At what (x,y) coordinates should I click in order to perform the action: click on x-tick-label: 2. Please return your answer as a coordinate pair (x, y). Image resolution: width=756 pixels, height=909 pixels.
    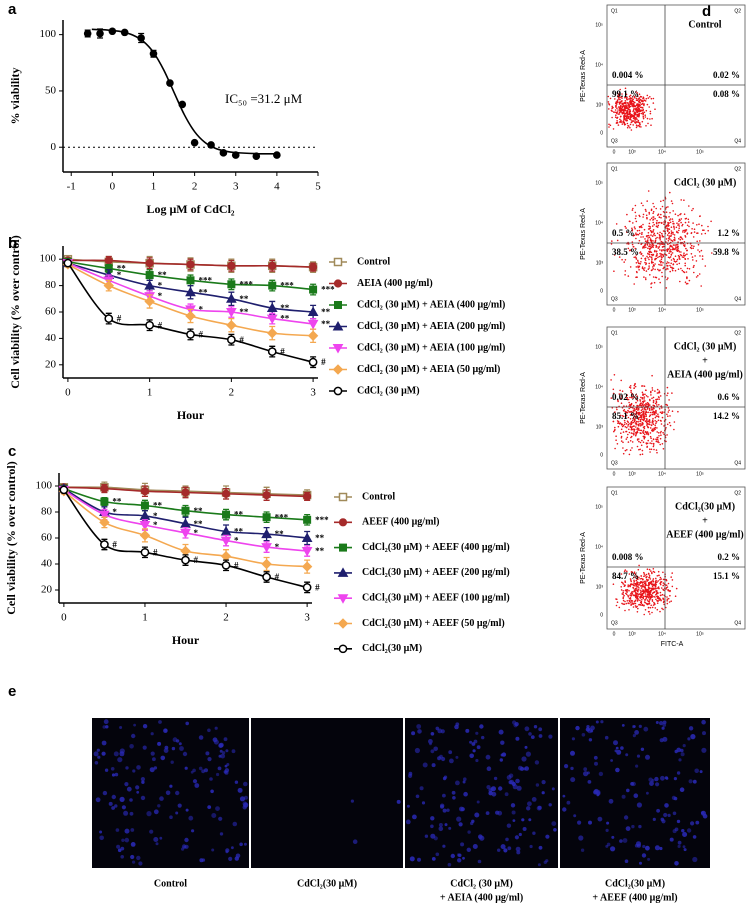
    Looking at the image, I should click on (226, 618).